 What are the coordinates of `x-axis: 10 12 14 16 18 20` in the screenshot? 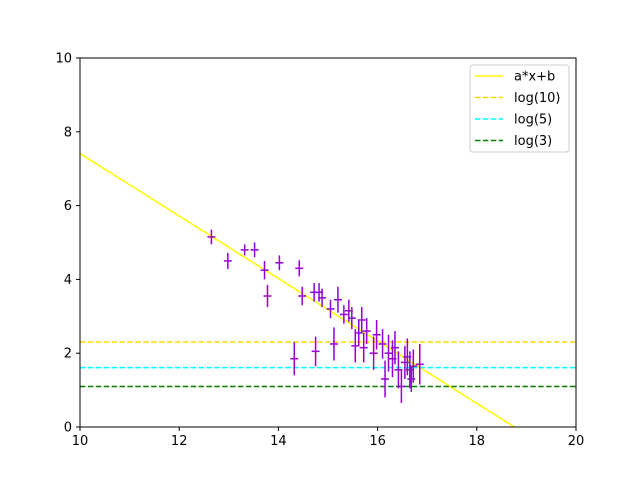 It's located at (328, 438).